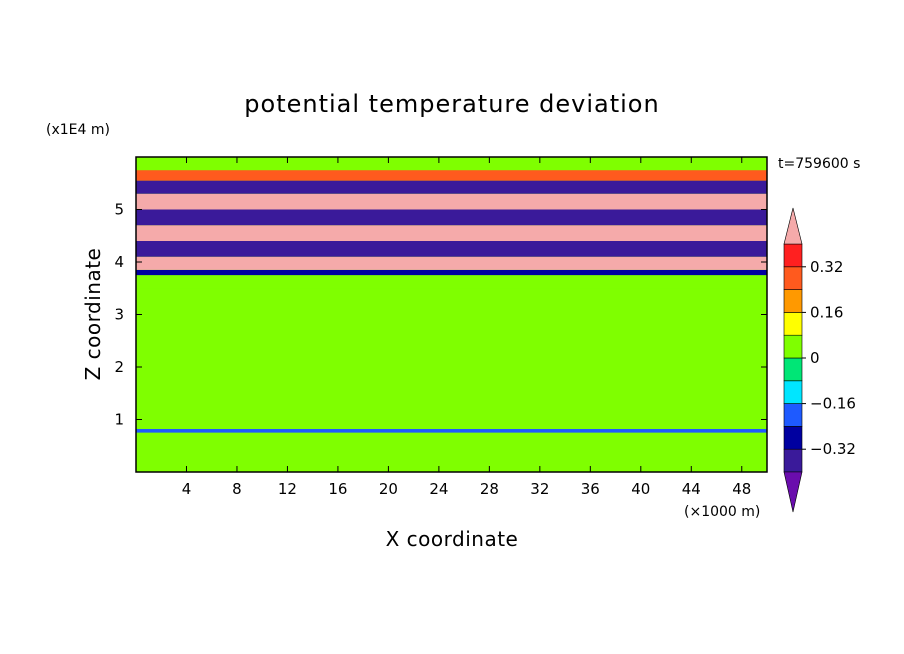 Image resolution: width=904 pixels, height=654 pixels. Describe the element at coordinates (741, 489) in the screenshot. I see `x-tick-label: 48` at that location.